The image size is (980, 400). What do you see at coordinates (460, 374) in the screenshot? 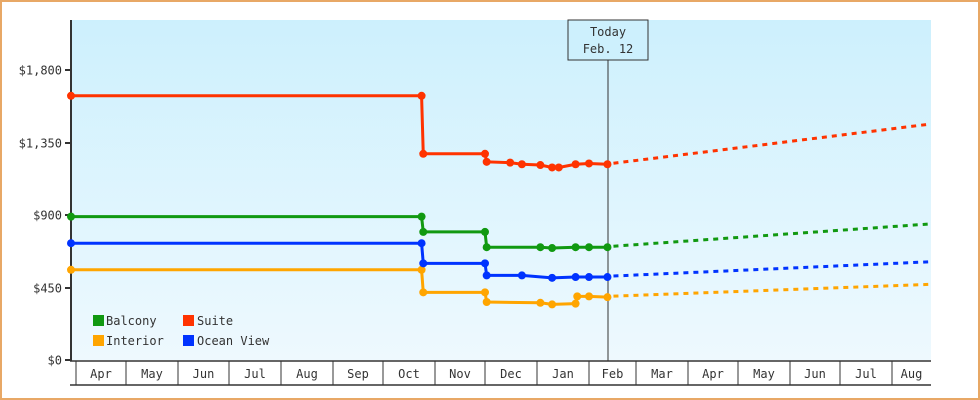
I see `x-tick-label: Nov` at bounding box center [460, 374].